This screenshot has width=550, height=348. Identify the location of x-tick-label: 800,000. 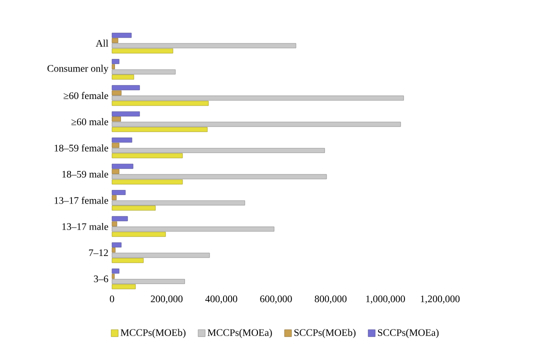
(330, 300).